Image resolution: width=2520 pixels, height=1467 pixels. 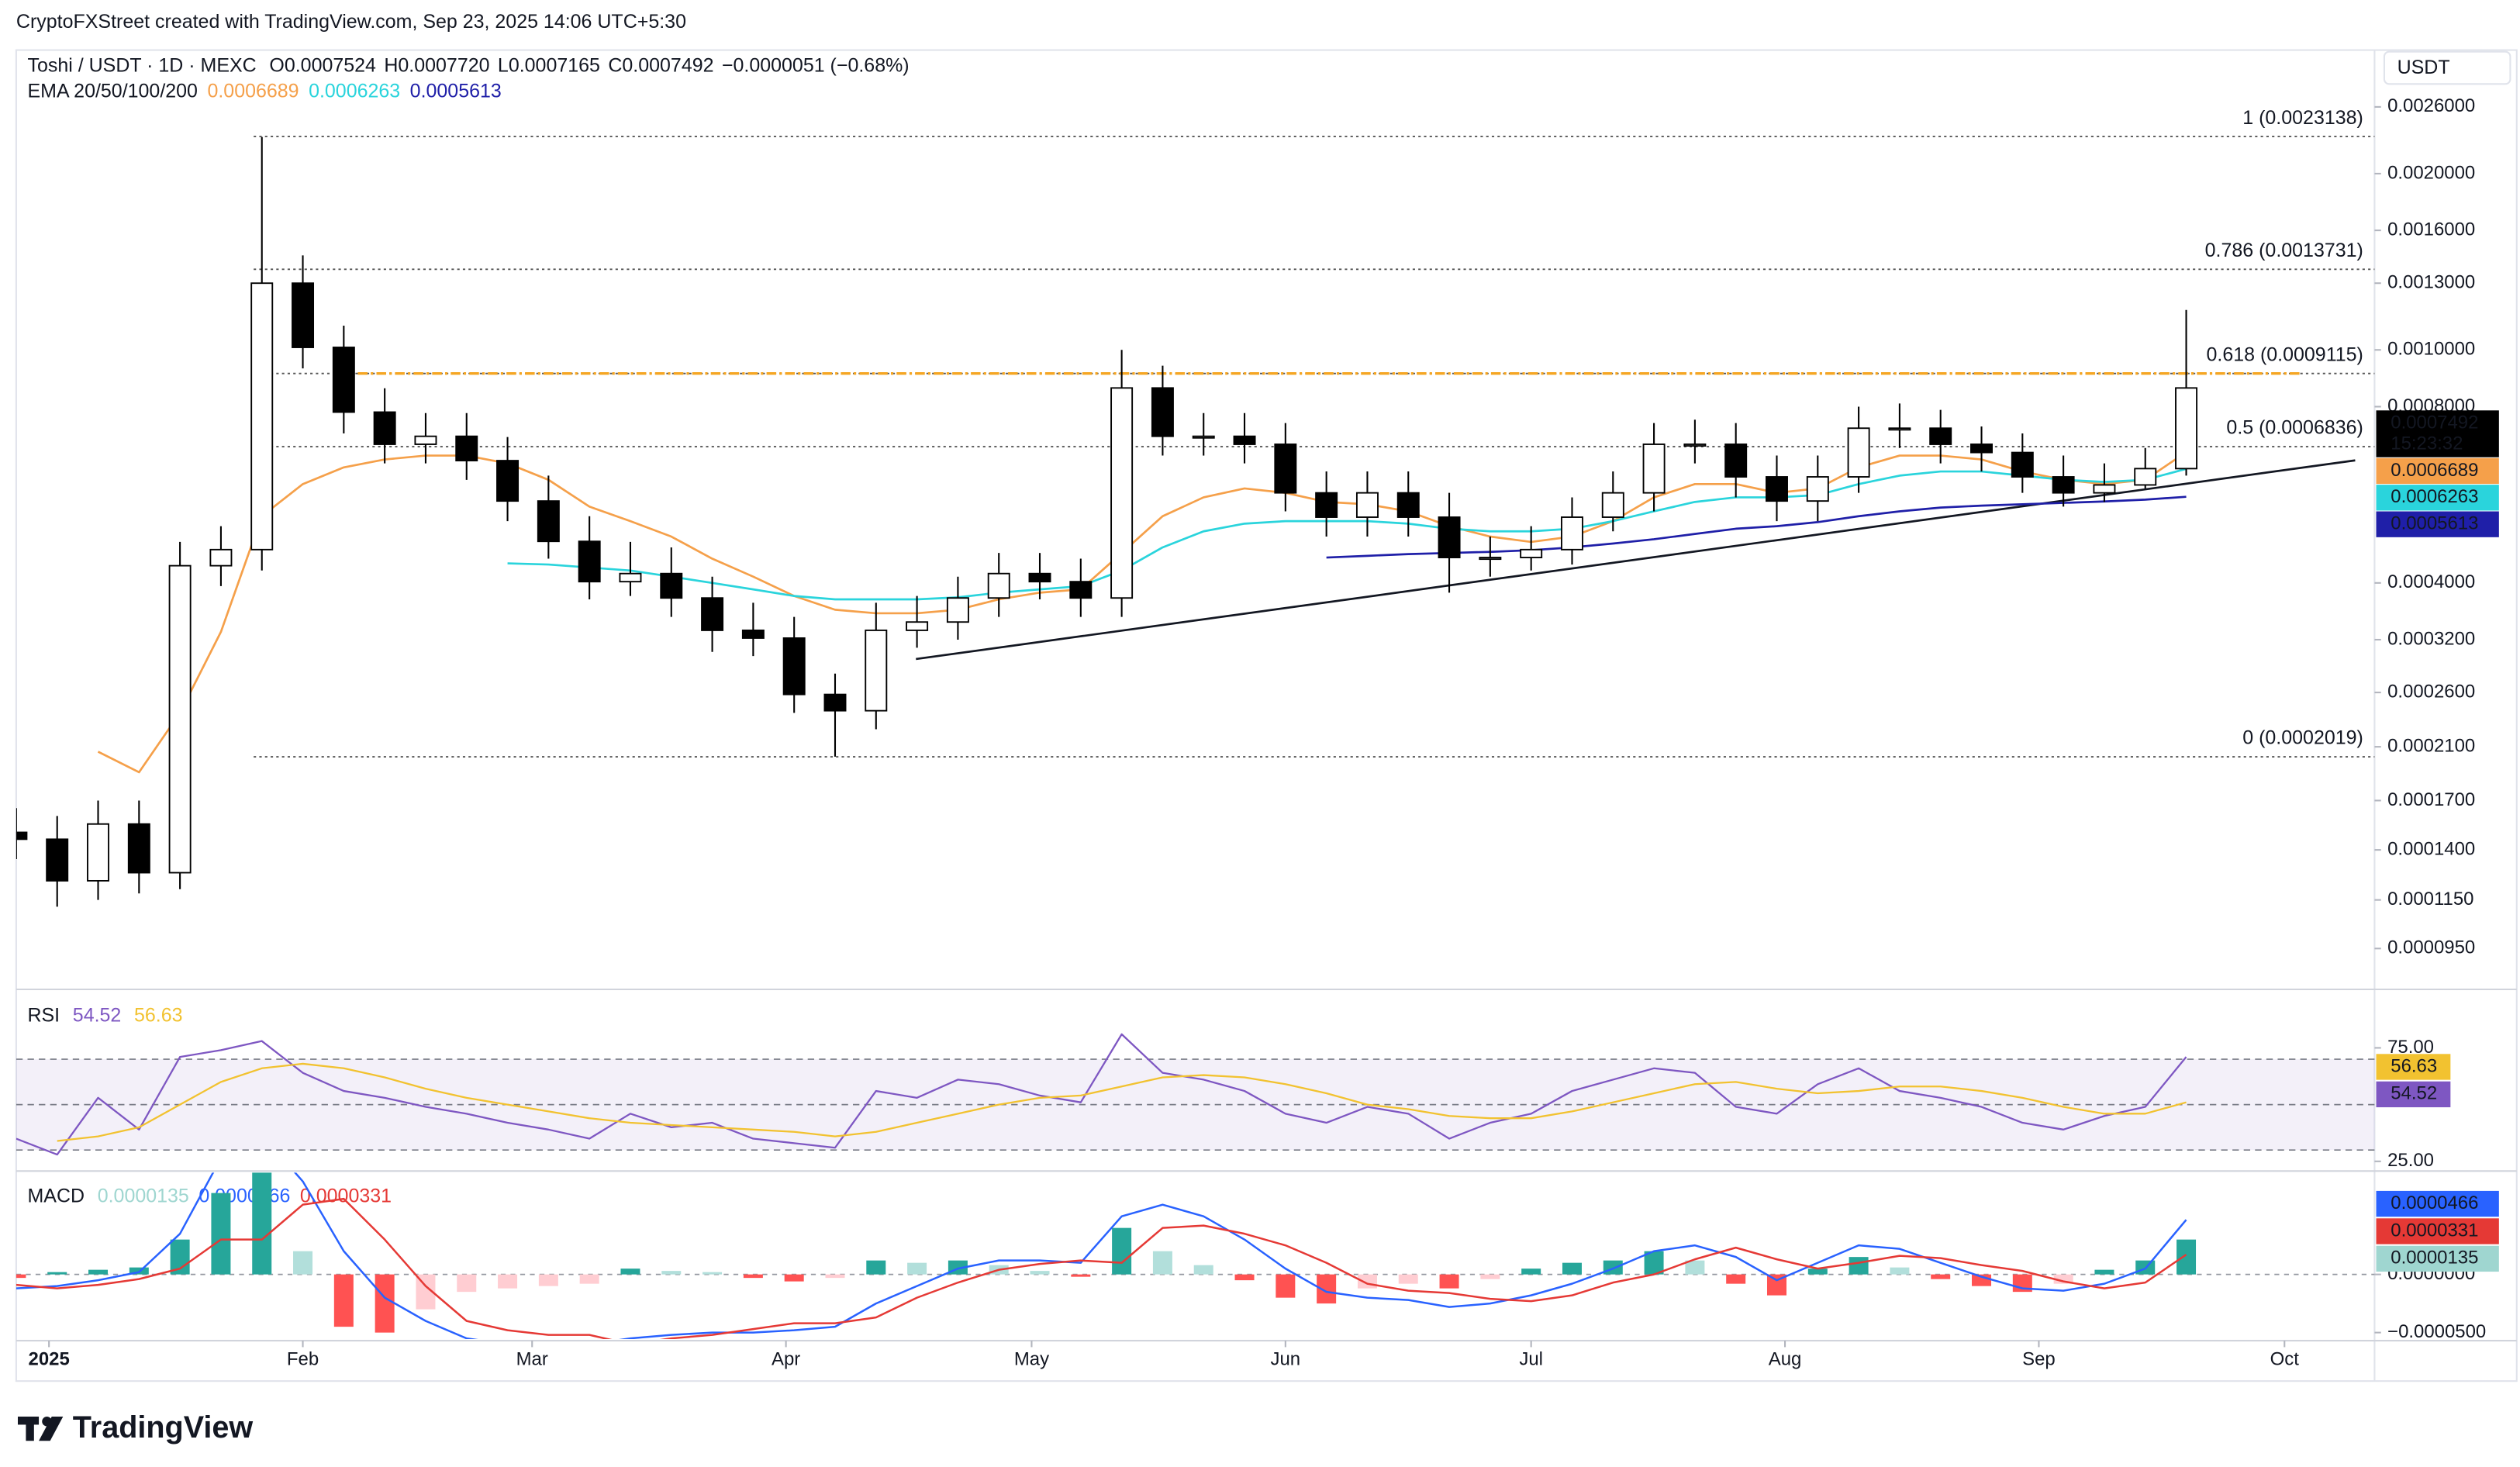 What do you see at coordinates (456, 91) in the screenshot?
I see `ema-value: 0.0005613` at bounding box center [456, 91].